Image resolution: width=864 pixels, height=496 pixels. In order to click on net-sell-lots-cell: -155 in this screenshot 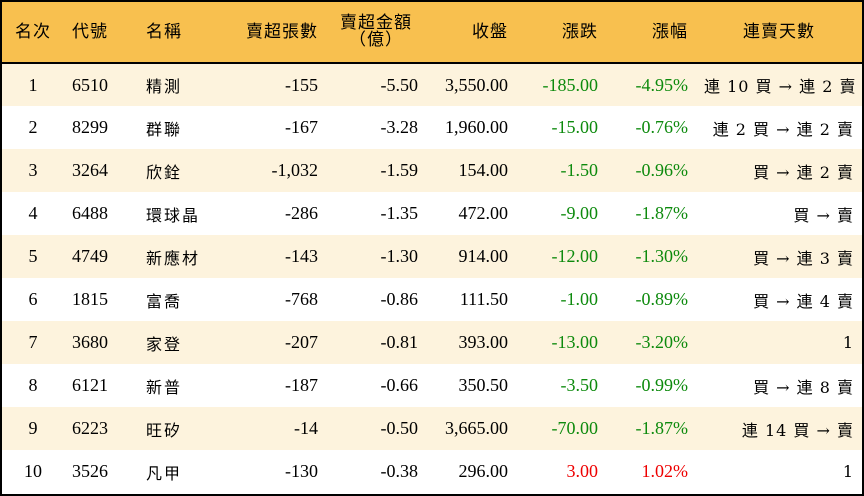, I will do `click(301, 84)`.